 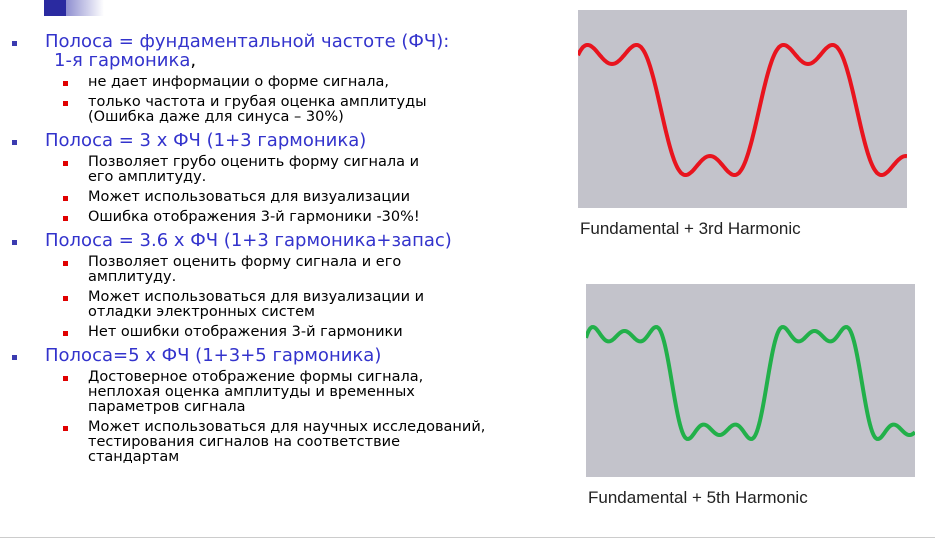 What do you see at coordinates (206, 140) in the screenshot?
I see `heading-line: Полоса = 3 х ФЧ (1+3 гармоника)` at bounding box center [206, 140].